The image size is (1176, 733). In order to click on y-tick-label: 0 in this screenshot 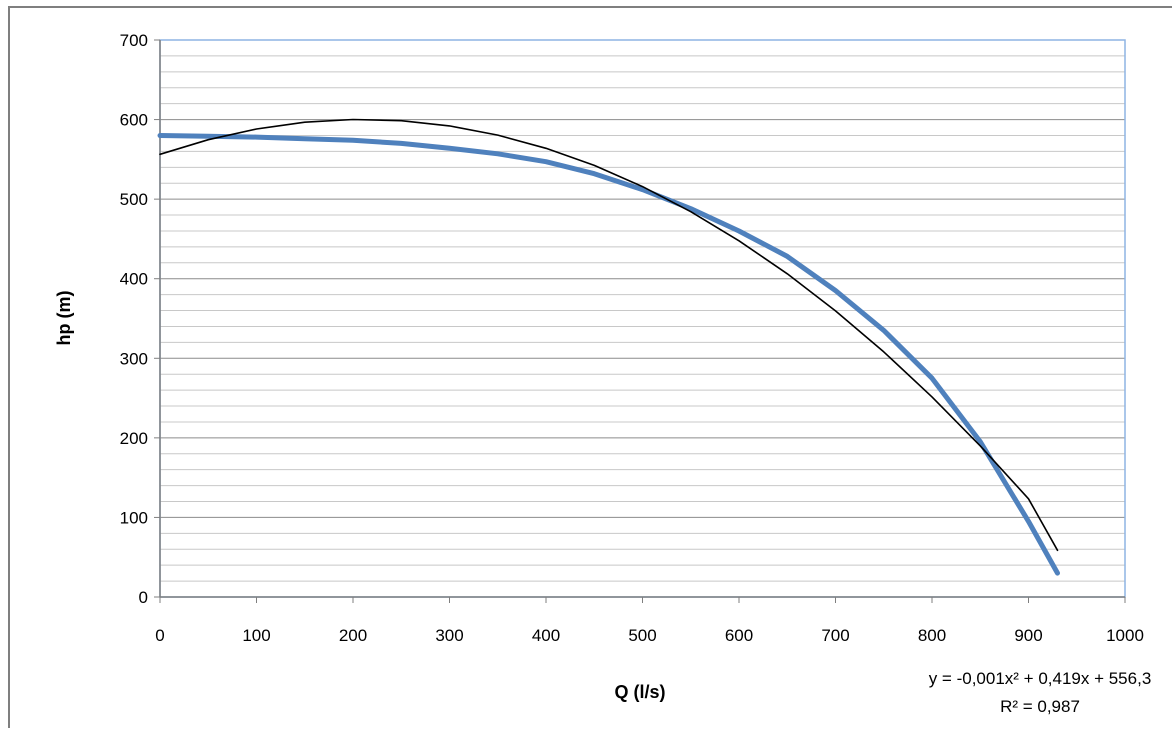, I will do `click(143, 597)`.